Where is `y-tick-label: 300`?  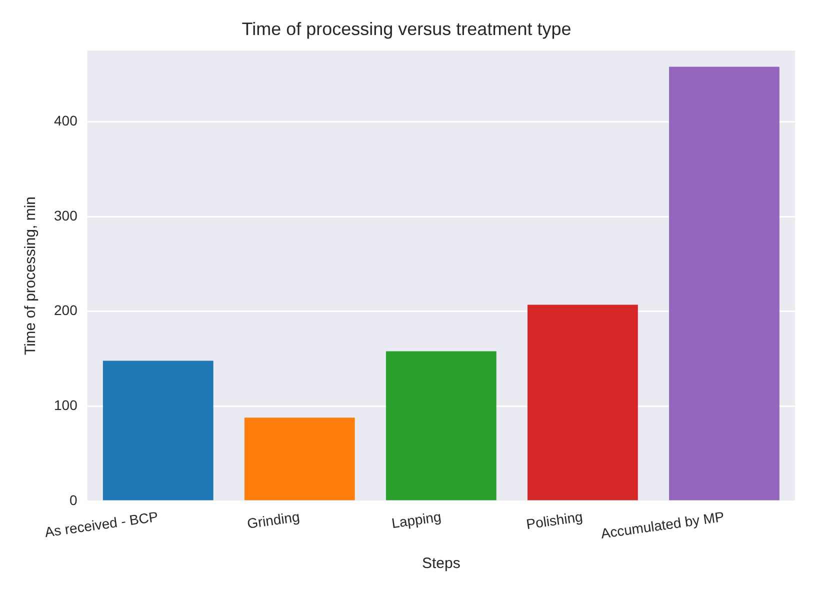
y-tick-label: 300 is located at coordinates (66, 215).